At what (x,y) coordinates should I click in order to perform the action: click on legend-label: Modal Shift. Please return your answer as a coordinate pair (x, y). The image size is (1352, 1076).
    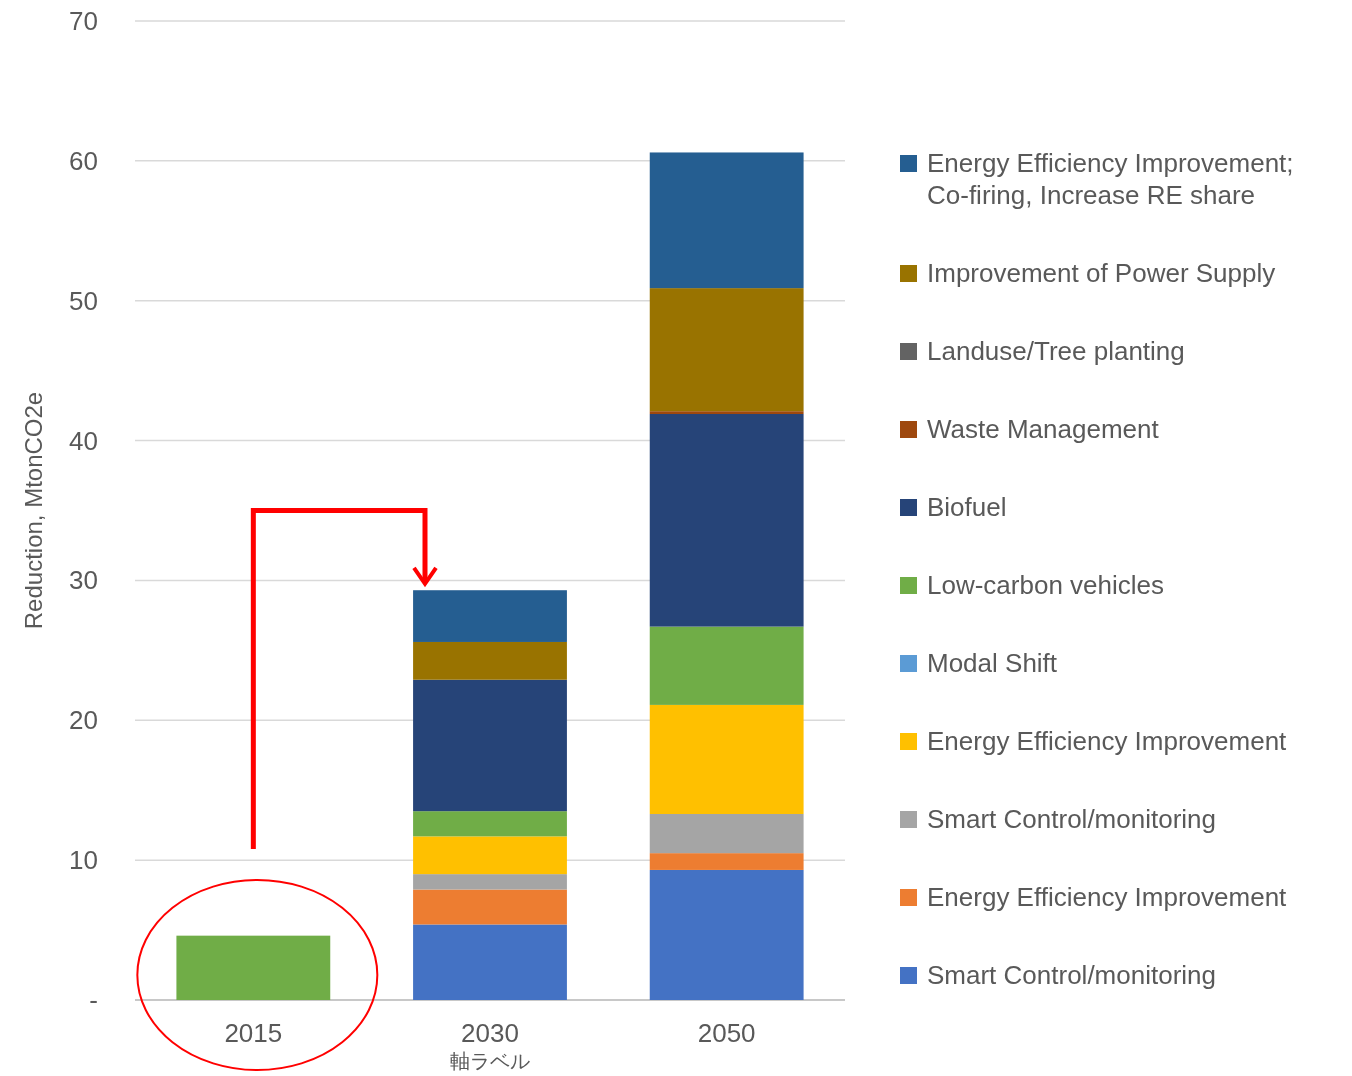
    Looking at the image, I should click on (992, 663).